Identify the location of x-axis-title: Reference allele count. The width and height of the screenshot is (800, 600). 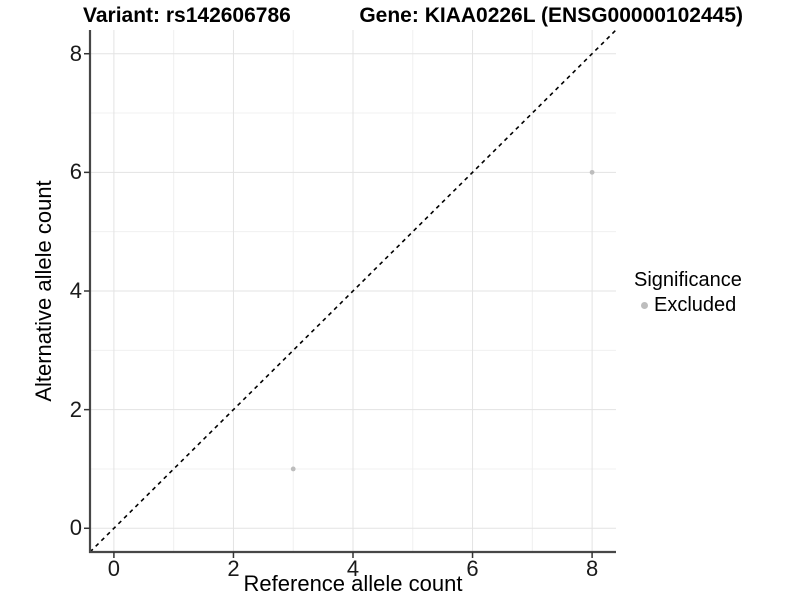
(353, 583).